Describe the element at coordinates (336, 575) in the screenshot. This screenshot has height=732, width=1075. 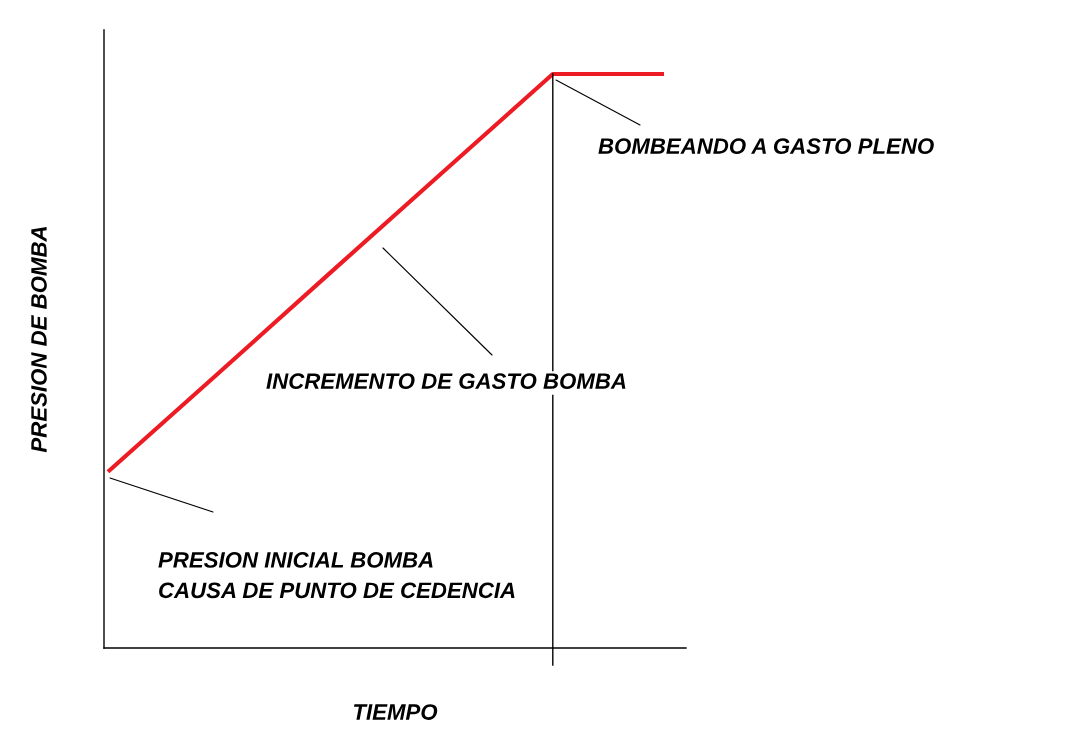
I see `annotation: PRESION INICIAL BOMBA CAUSA DE PUNTO DE CEDENCIA` at that location.